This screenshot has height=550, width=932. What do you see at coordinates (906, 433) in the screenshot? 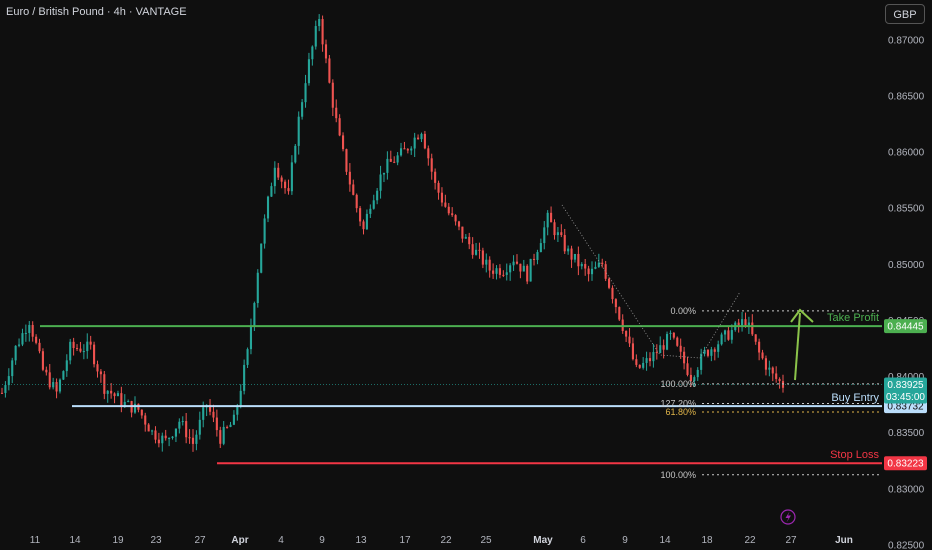
I see `y-tick-label: 0.83500` at bounding box center [906, 433].